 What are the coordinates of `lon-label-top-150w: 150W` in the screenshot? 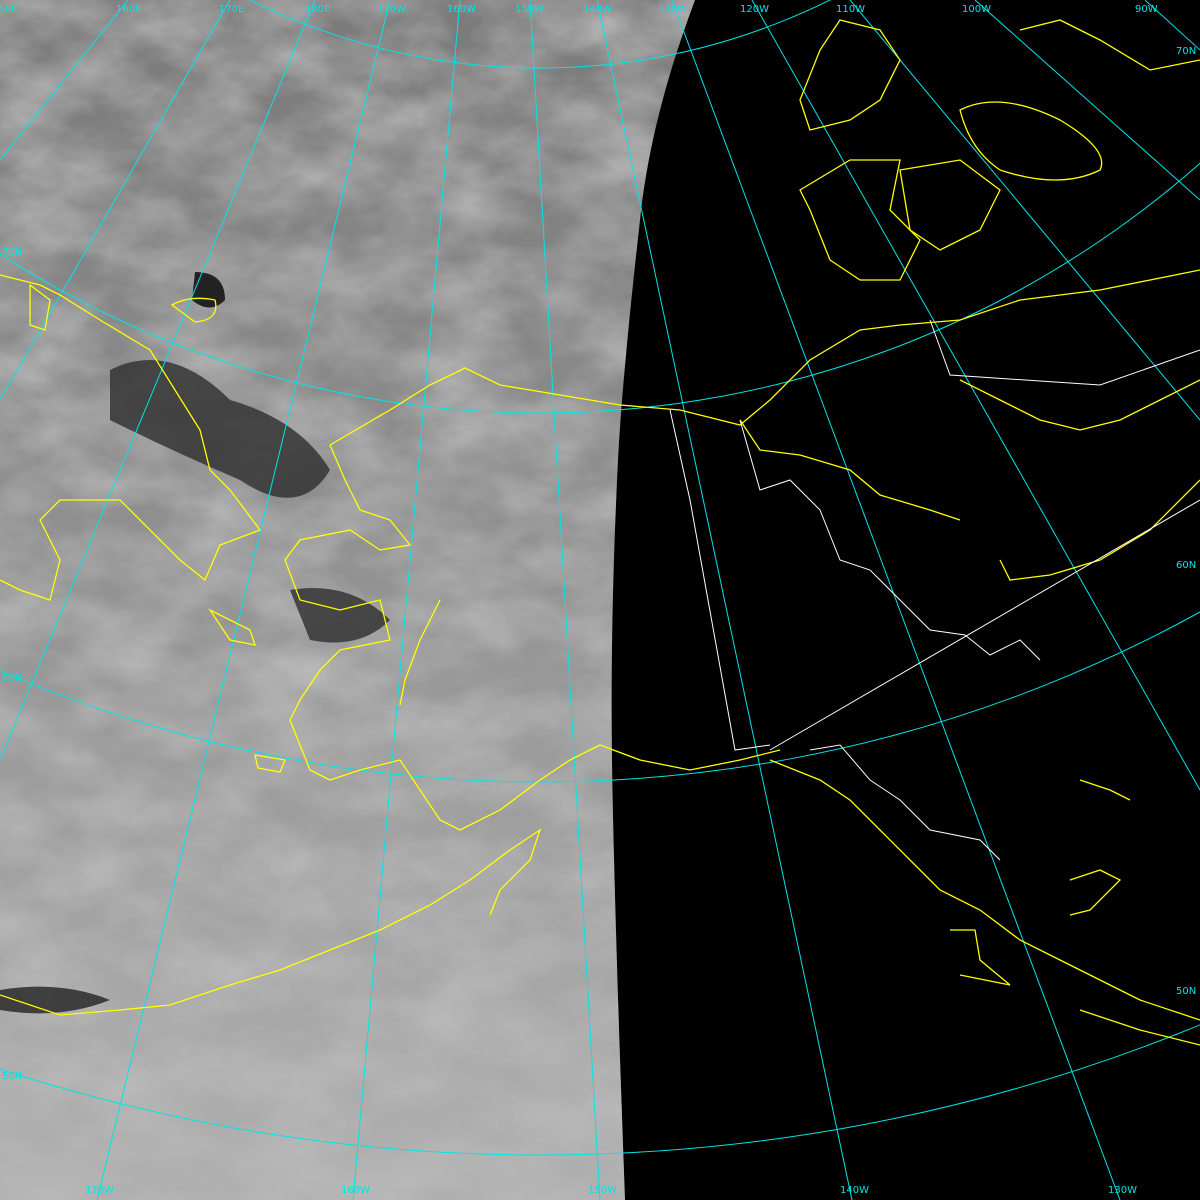 It's located at (529, 9).